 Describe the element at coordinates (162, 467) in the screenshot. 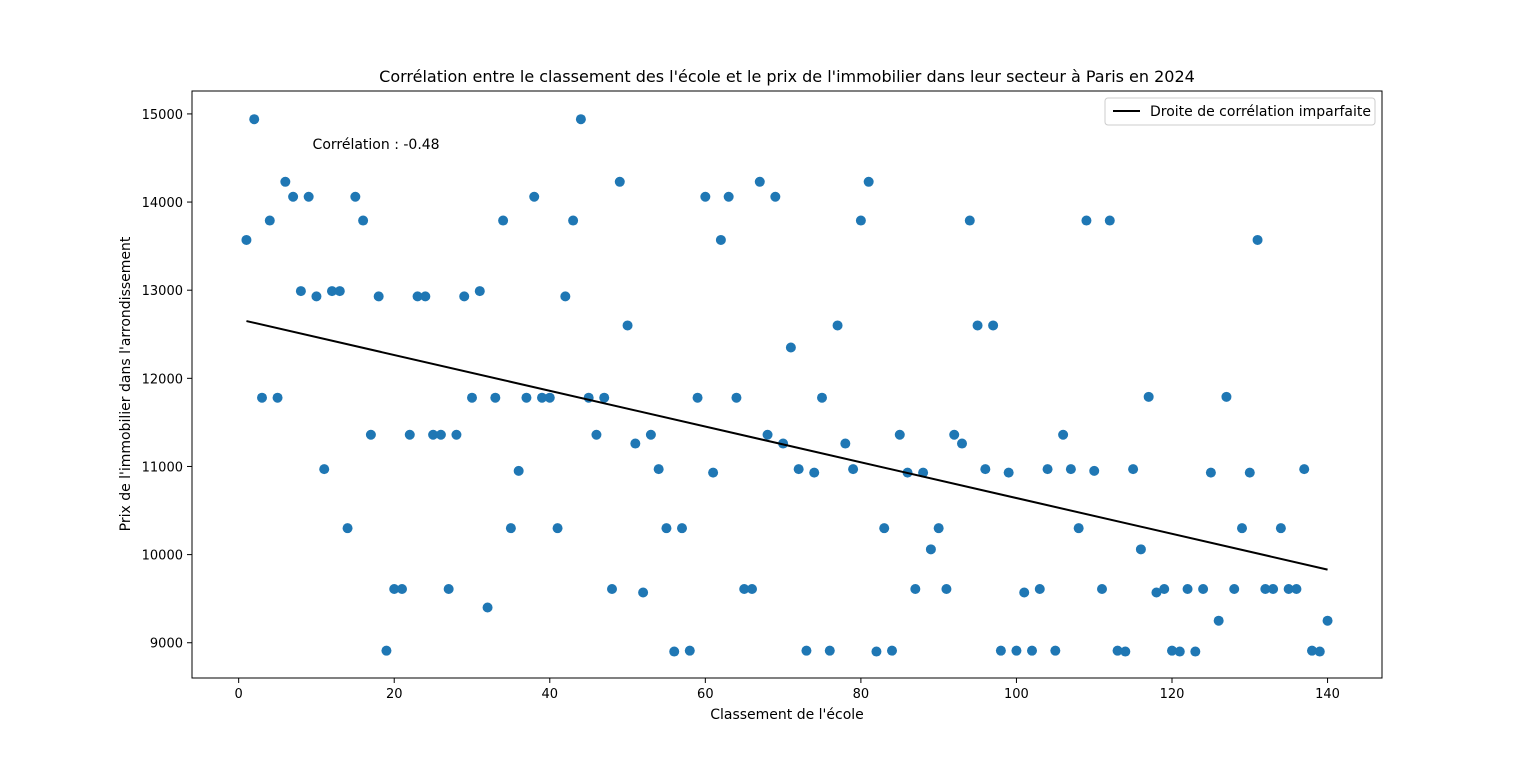

I see `y-tick-label: 11000` at that location.